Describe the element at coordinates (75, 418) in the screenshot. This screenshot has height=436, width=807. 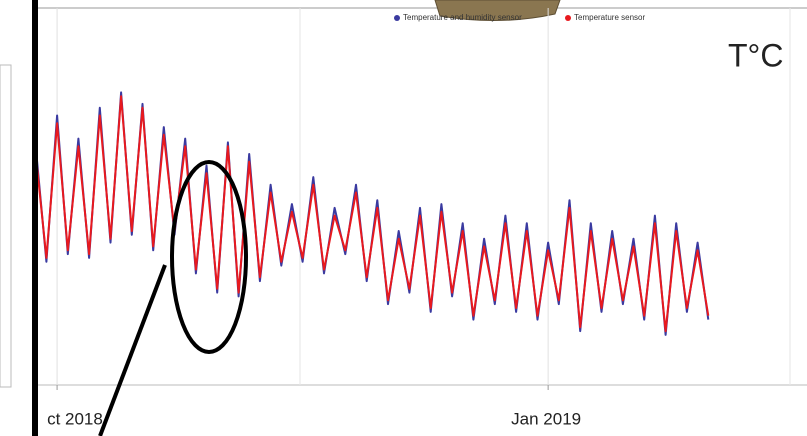
I see `x-tick-label: ct 2018` at that location.